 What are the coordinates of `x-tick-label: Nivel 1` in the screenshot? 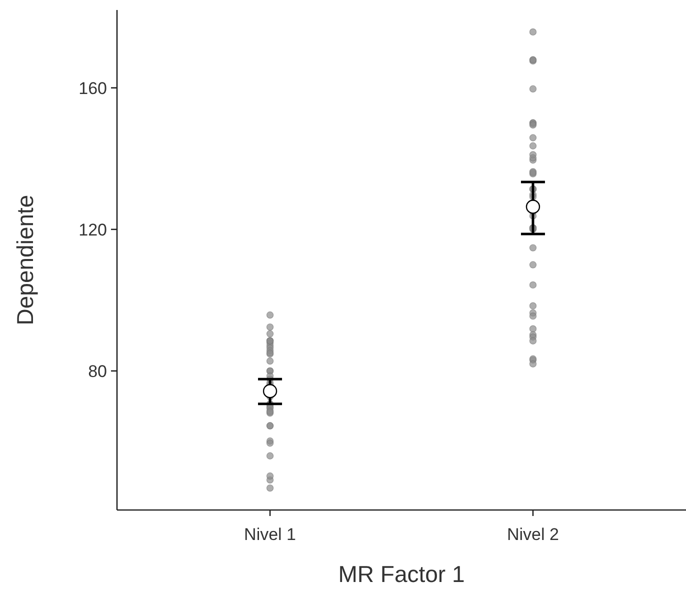 It's located at (270, 534).